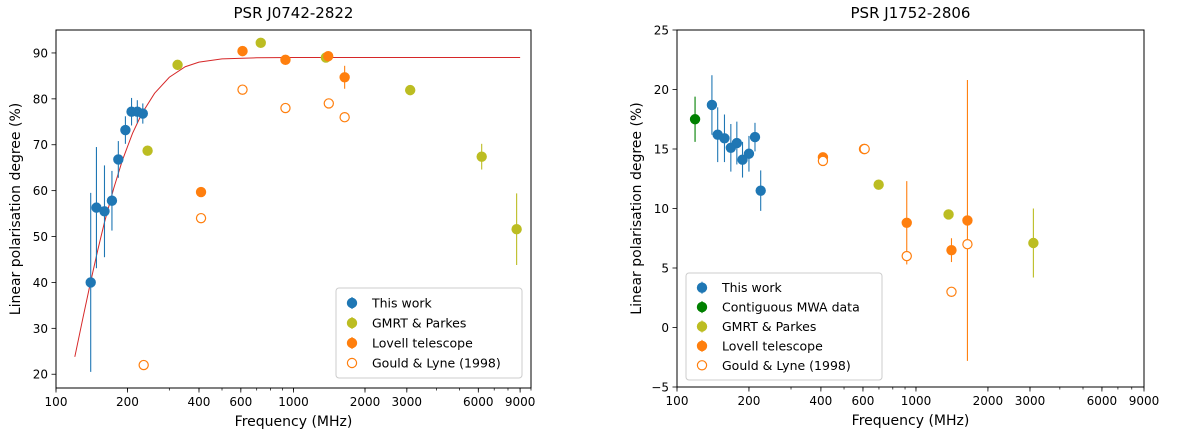 This screenshot has width=1182, height=431. Describe the element at coordinates (294, 422) in the screenshot. I see `x-axis-label: Frequency (MHz)` at that location.